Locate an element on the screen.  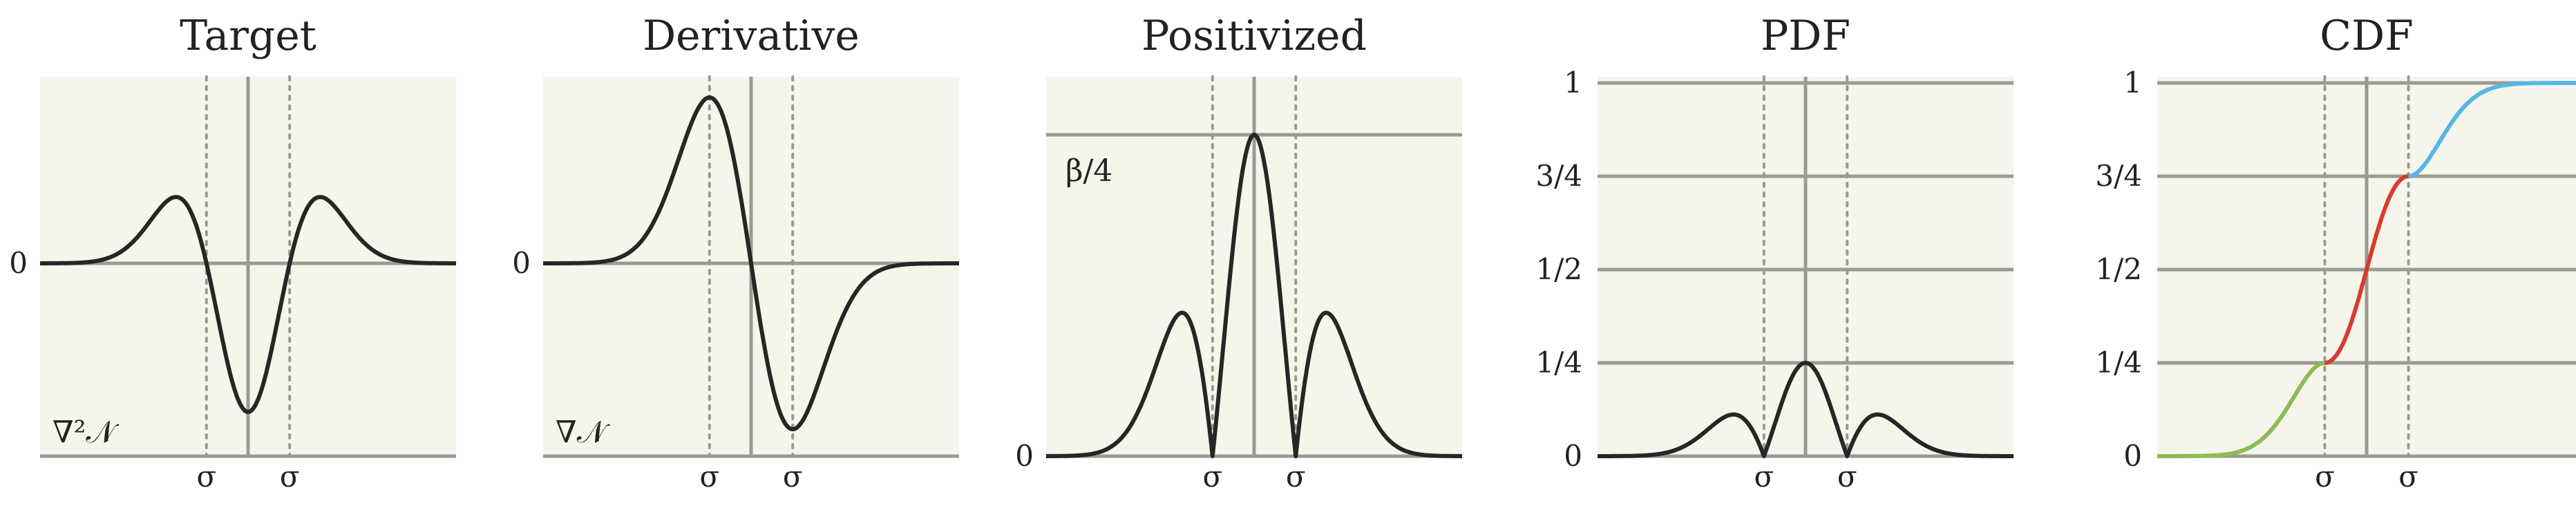
chart-title: Positivized is located at coordinates (1254, 36).